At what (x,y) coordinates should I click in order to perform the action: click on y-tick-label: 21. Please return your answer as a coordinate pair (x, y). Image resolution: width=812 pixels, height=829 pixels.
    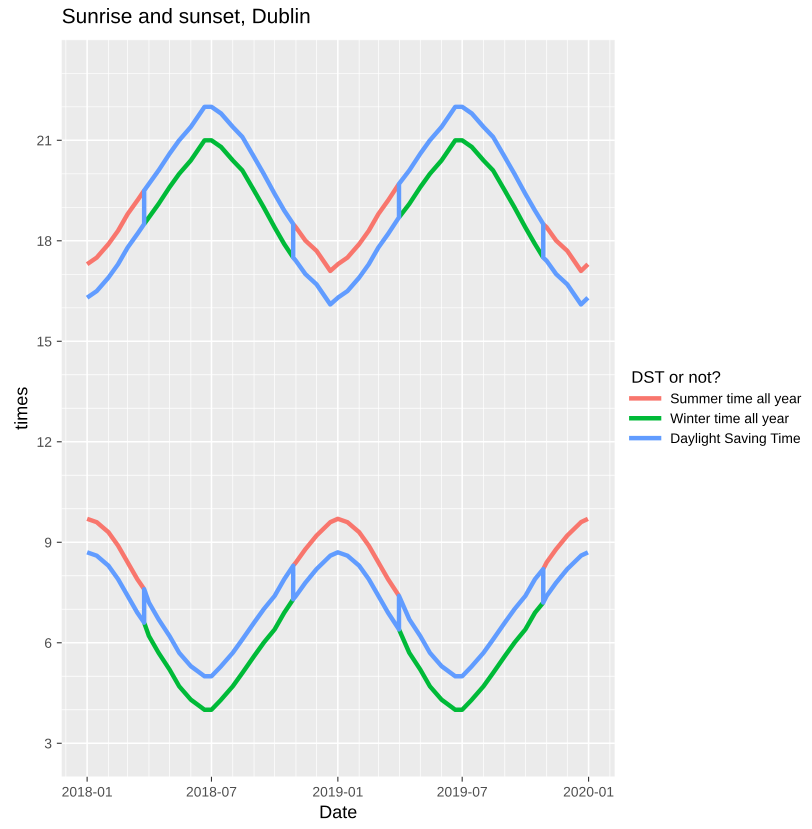
    Looking at the image, I should click on (44, 141).